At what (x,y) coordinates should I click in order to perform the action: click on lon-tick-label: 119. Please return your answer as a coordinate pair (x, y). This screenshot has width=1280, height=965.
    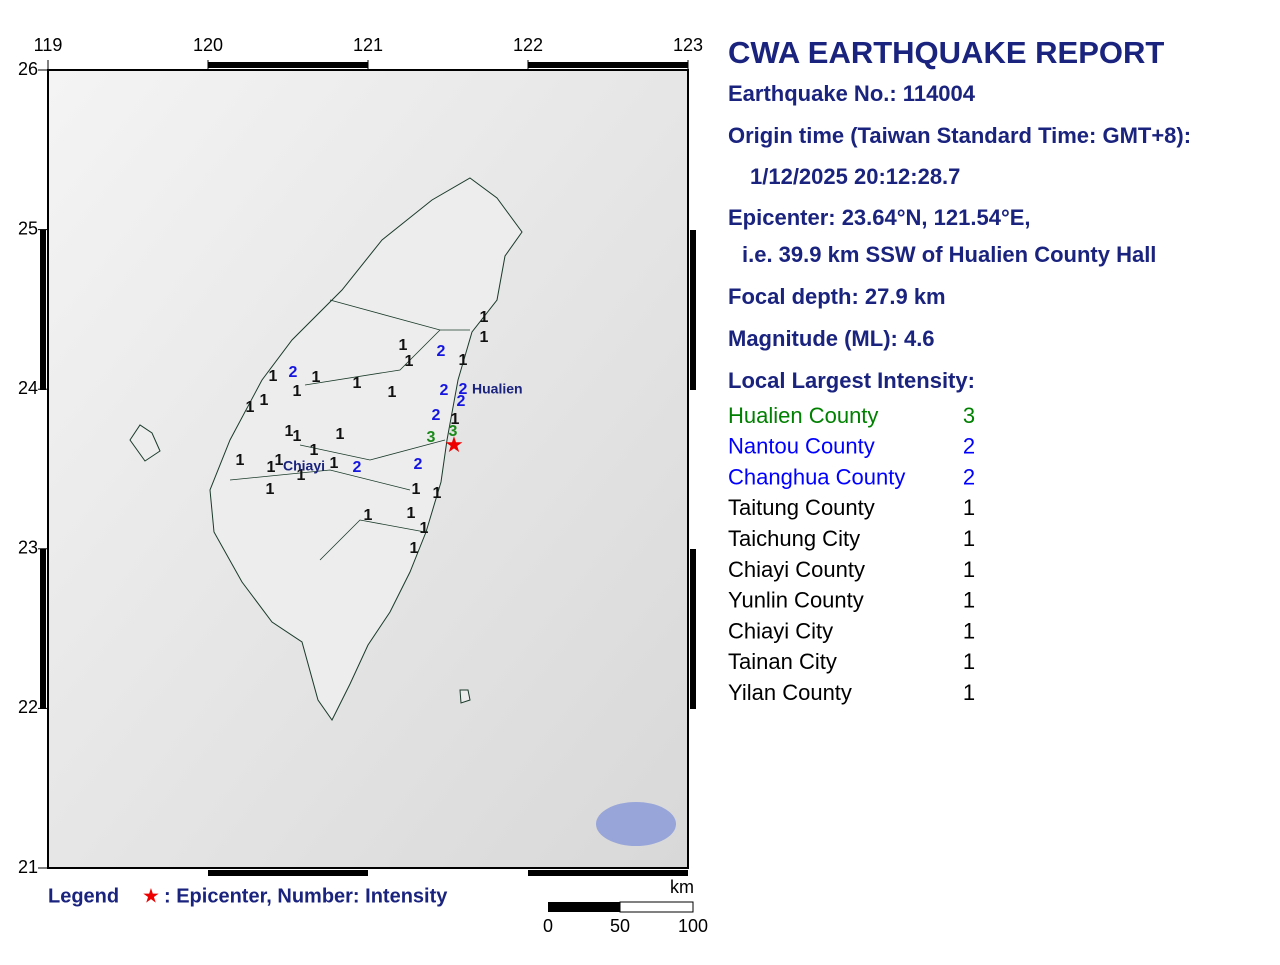
    Looking at the image, I should click on (48, 45).